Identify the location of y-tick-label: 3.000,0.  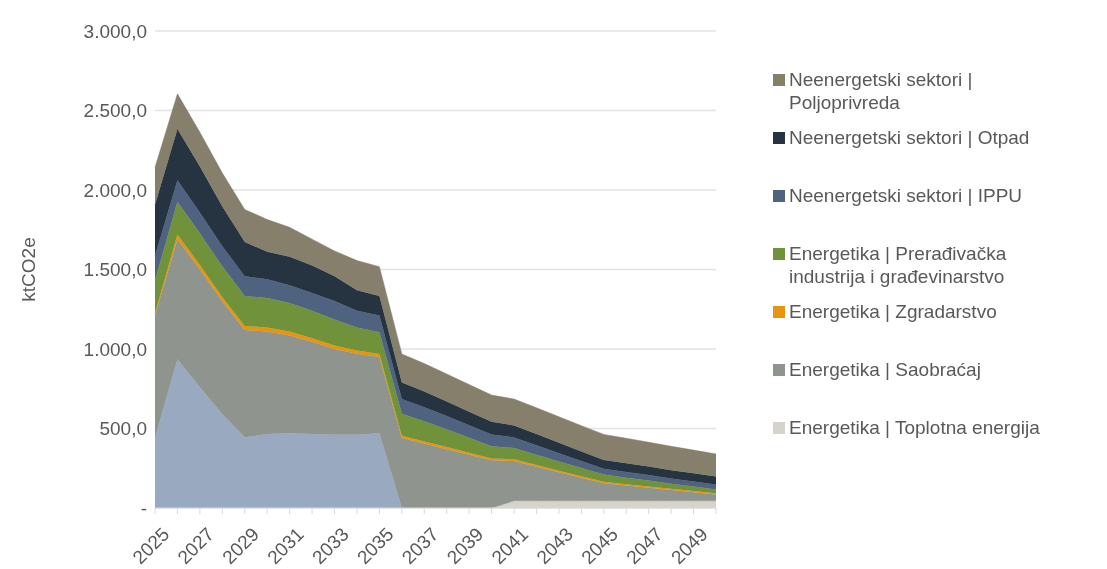
(115, 31).